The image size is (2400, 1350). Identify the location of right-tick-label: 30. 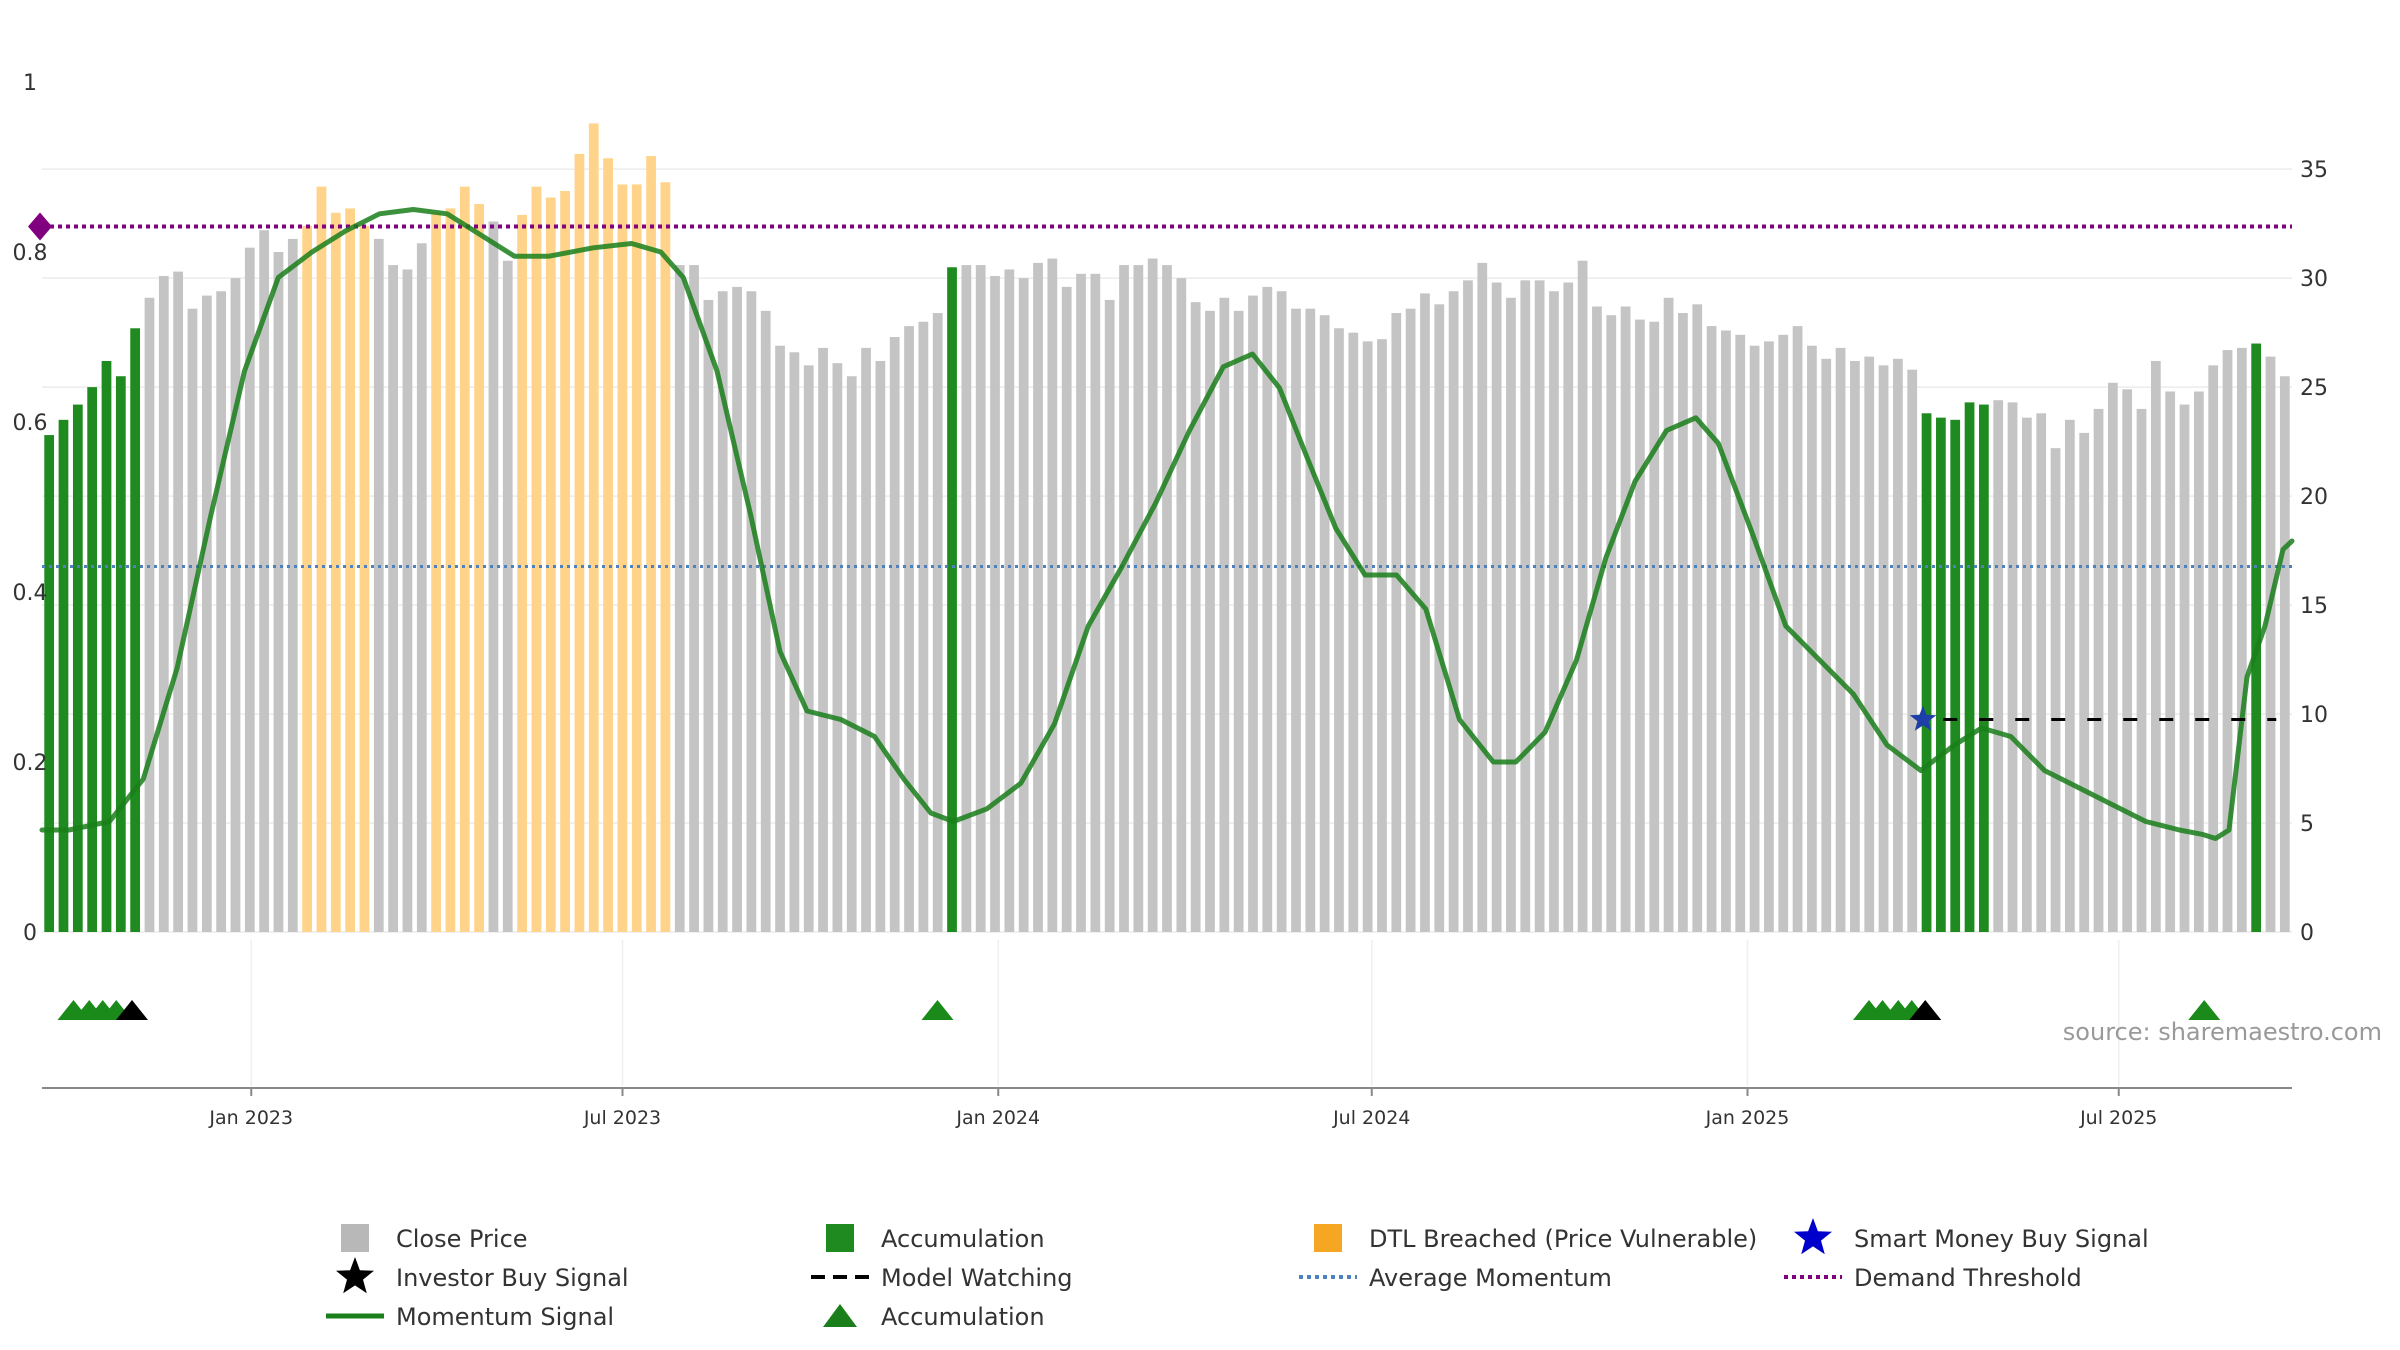
(2314, 279).